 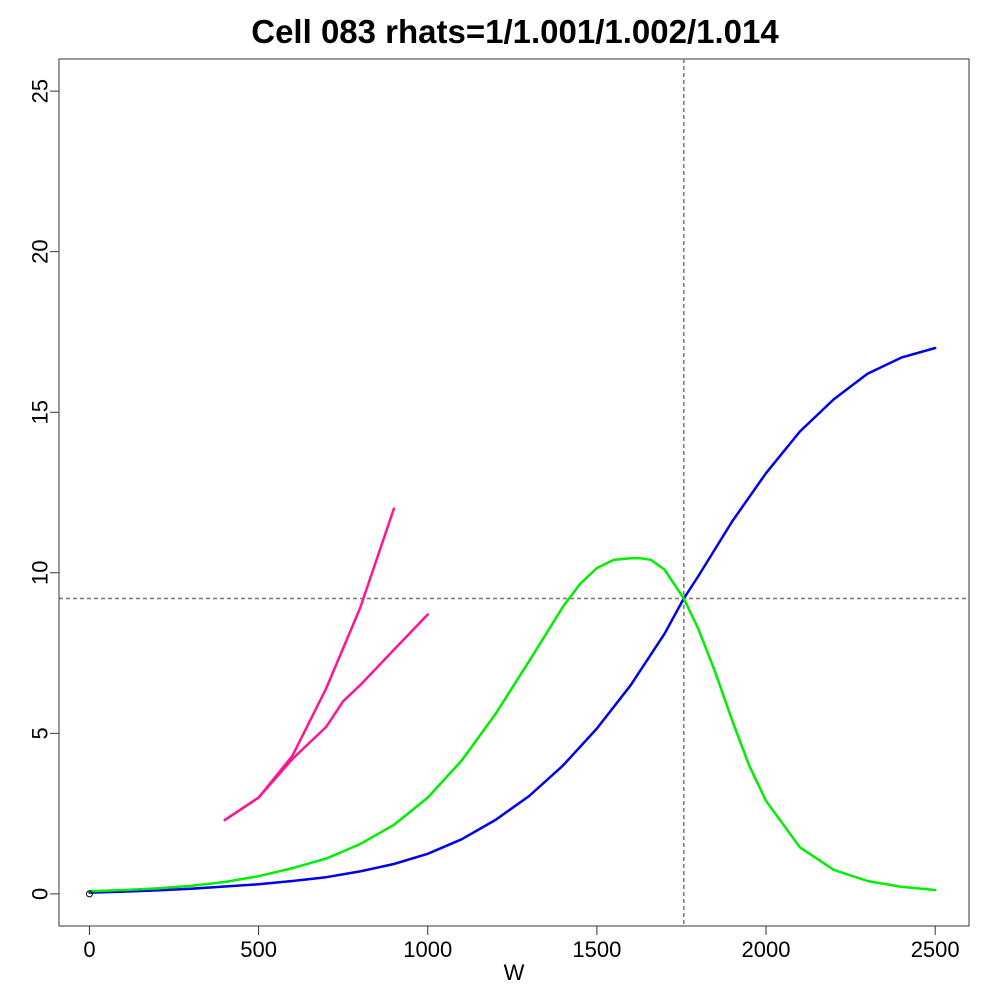 I want to click on points-layer, so click(x=89, y=894).